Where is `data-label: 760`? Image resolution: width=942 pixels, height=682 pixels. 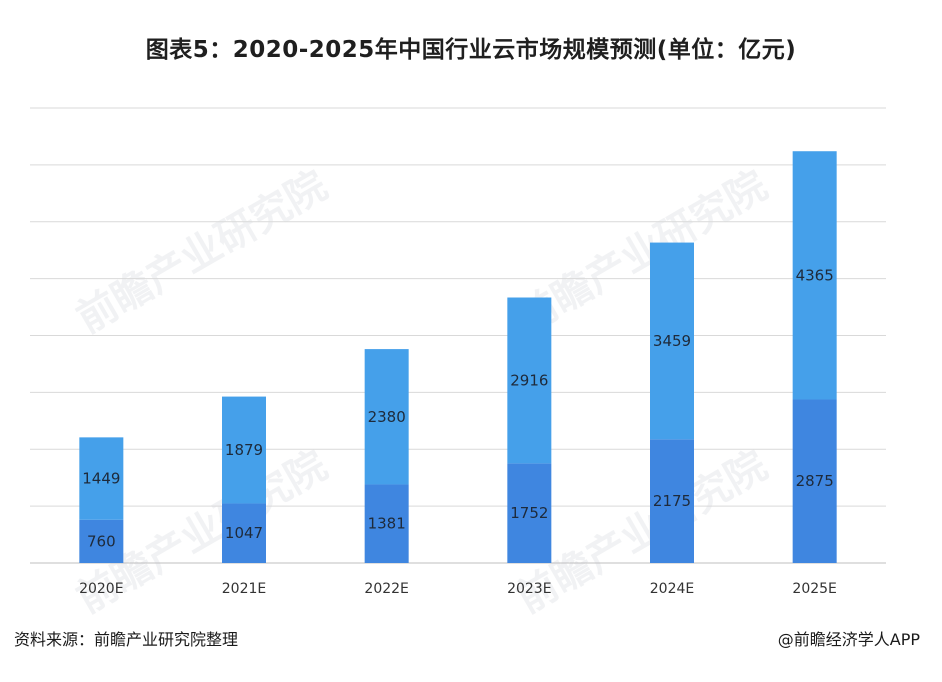 data-label: 760 is located at coordinates (101, 541).